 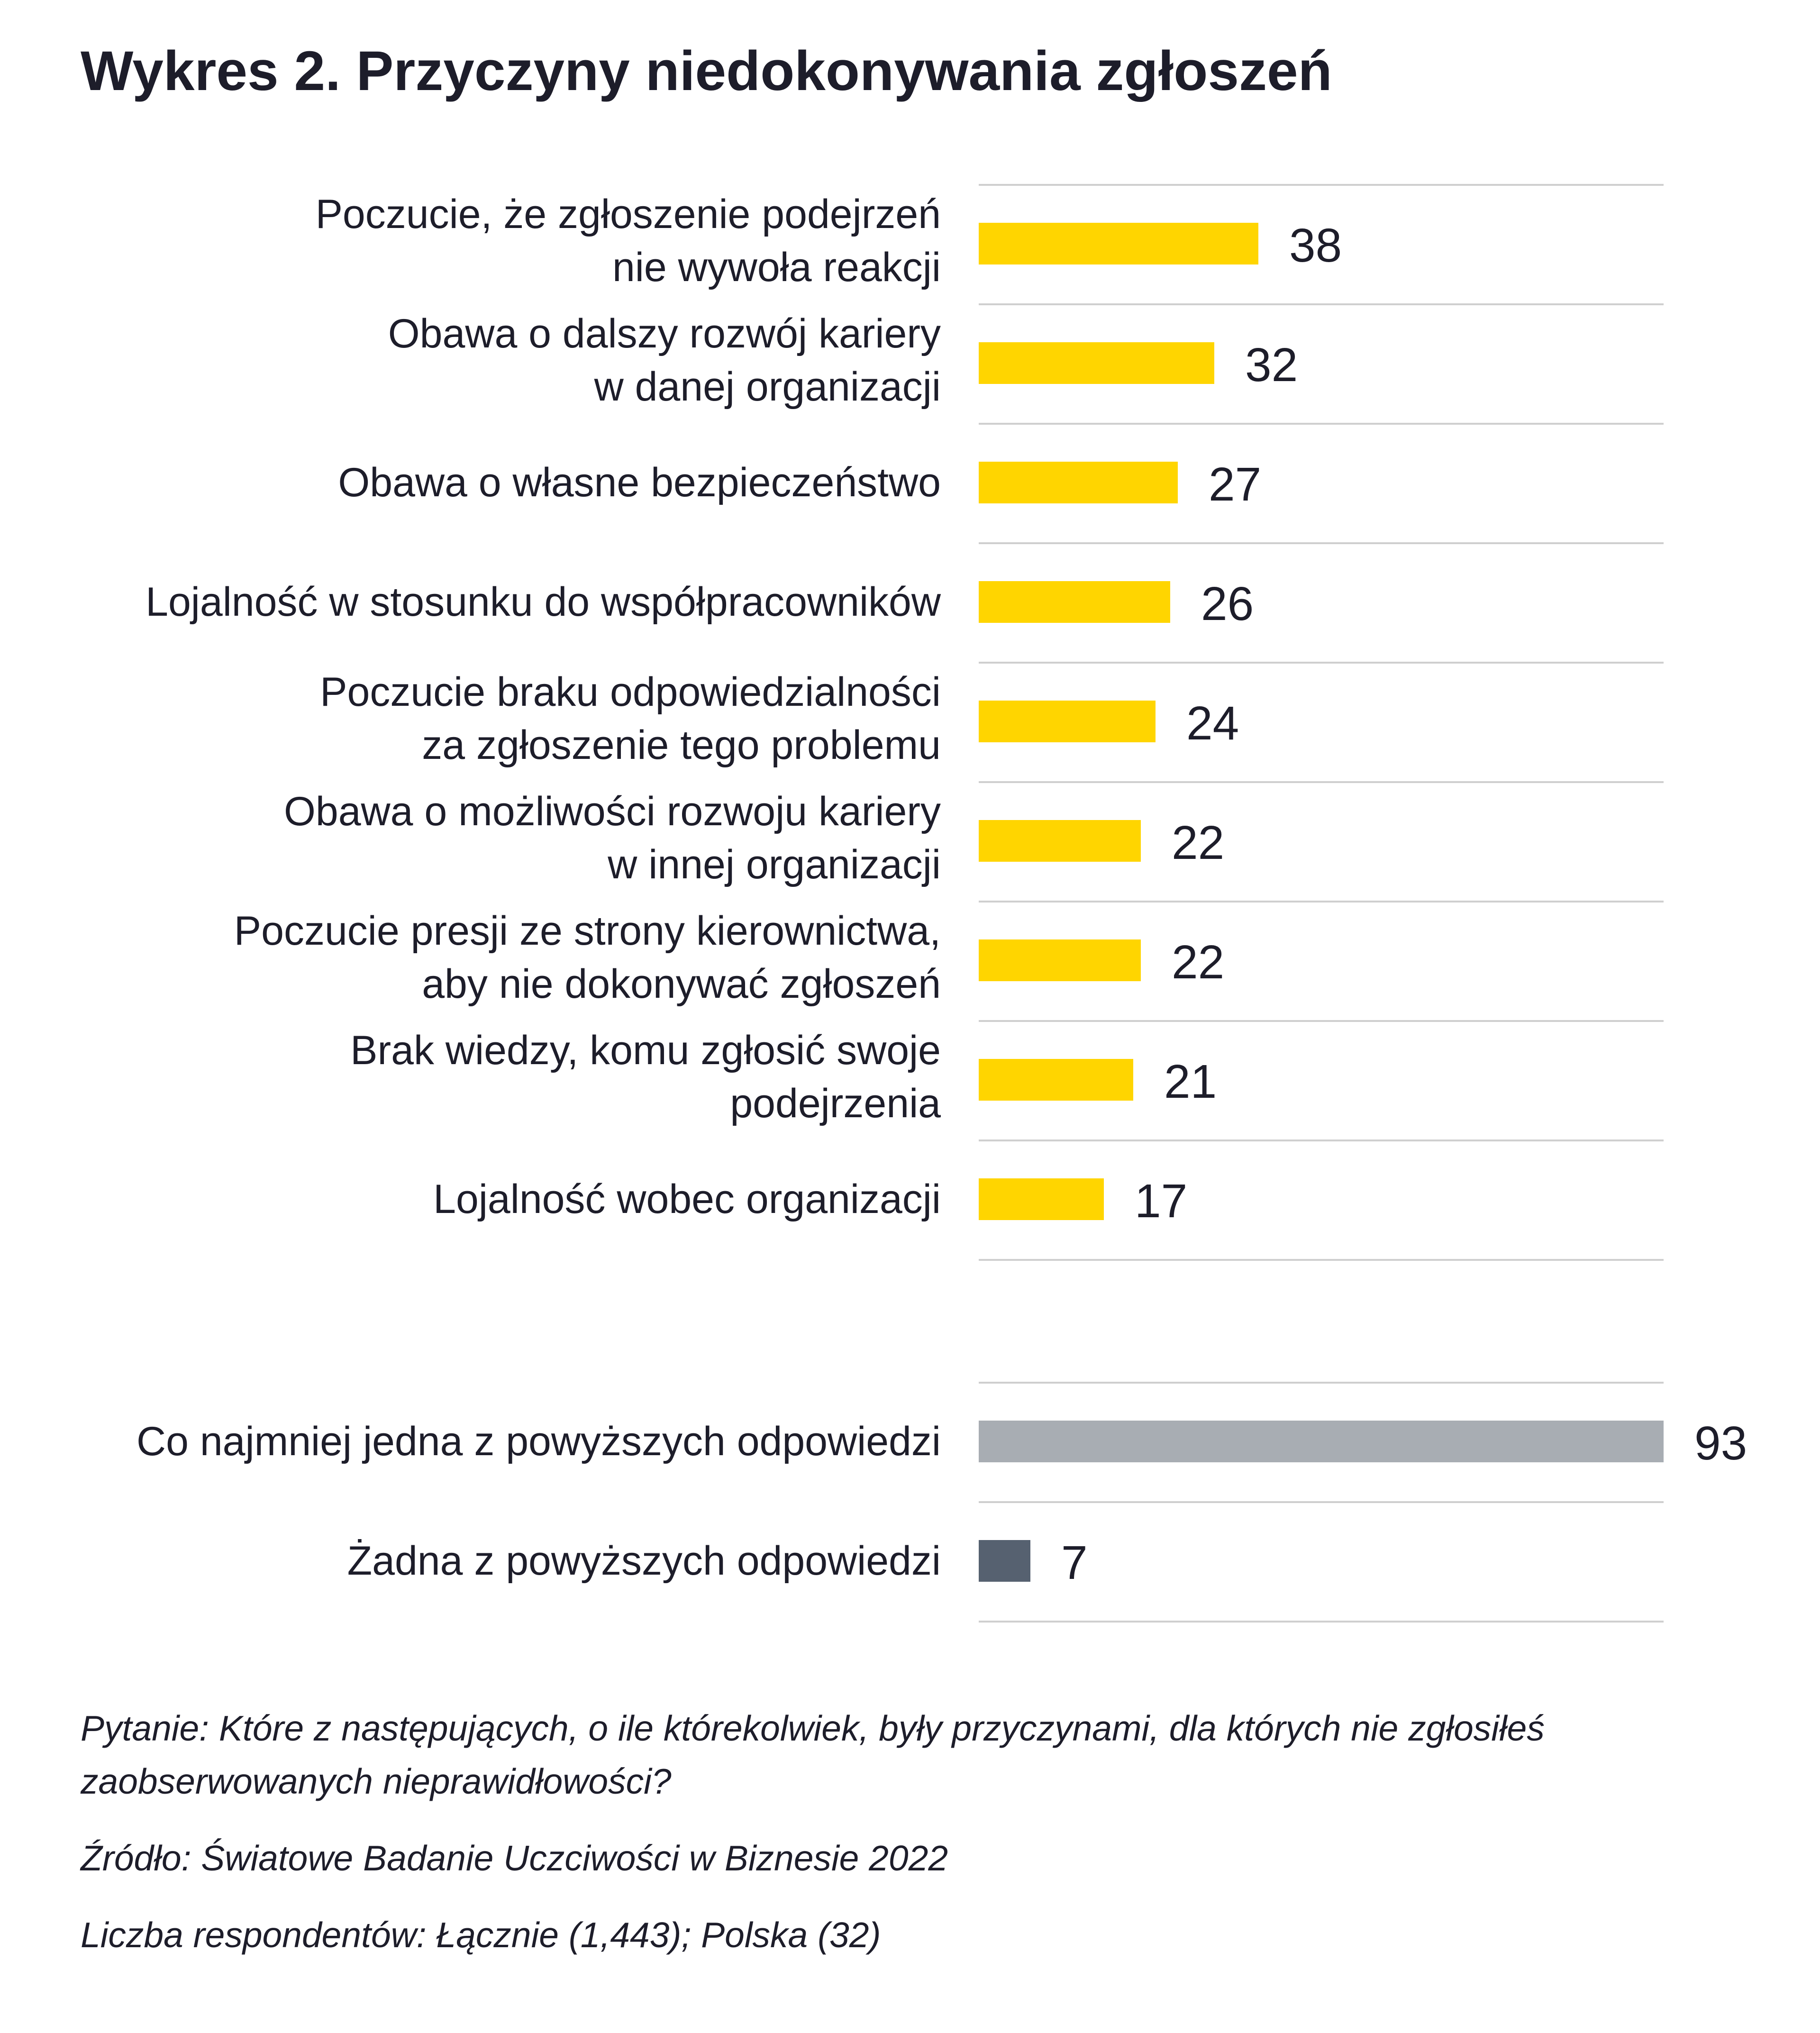 I want to click on value-label: 32, so click(x=1271, y=365).